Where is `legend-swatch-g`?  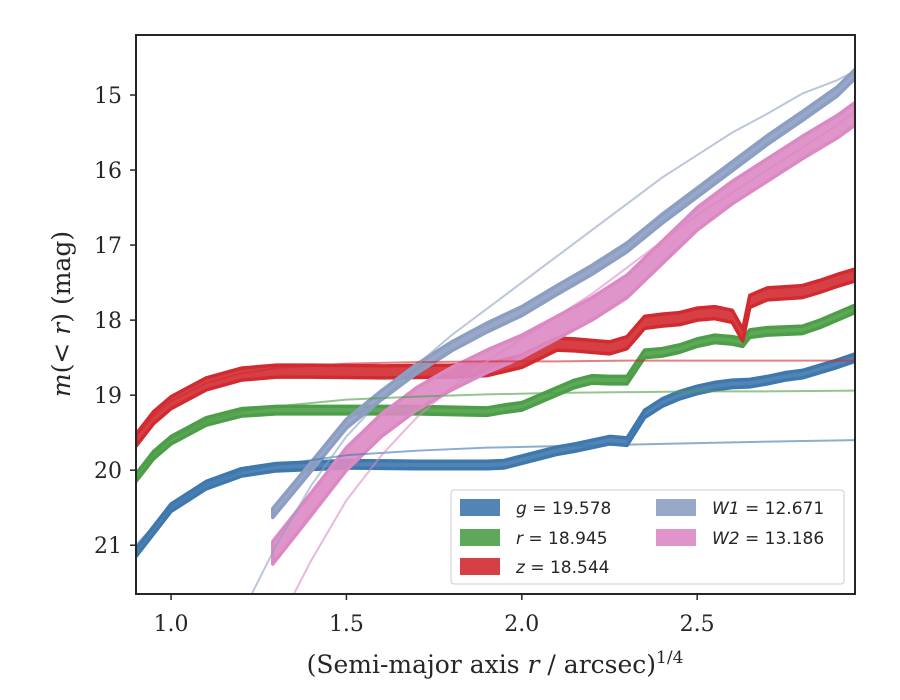 legend-swatch-g is located at coordinates (480, 507).